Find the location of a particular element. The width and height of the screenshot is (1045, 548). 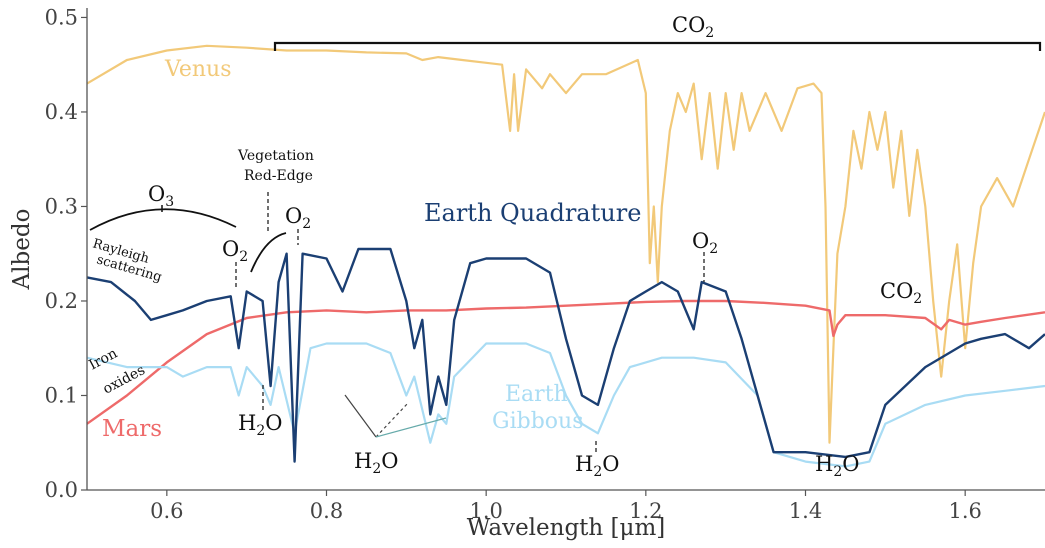

y-tick-label: 0.3 is located at coordinates (61, 206).